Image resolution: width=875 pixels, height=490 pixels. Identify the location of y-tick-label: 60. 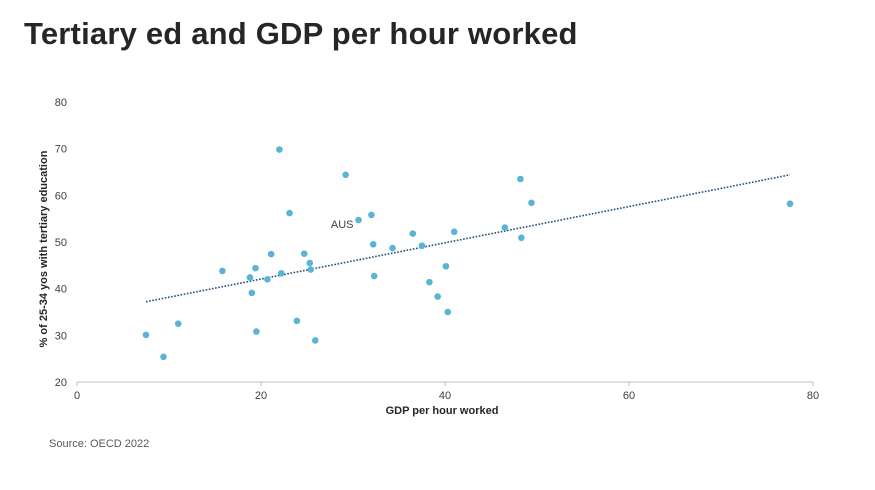
(61, 196).